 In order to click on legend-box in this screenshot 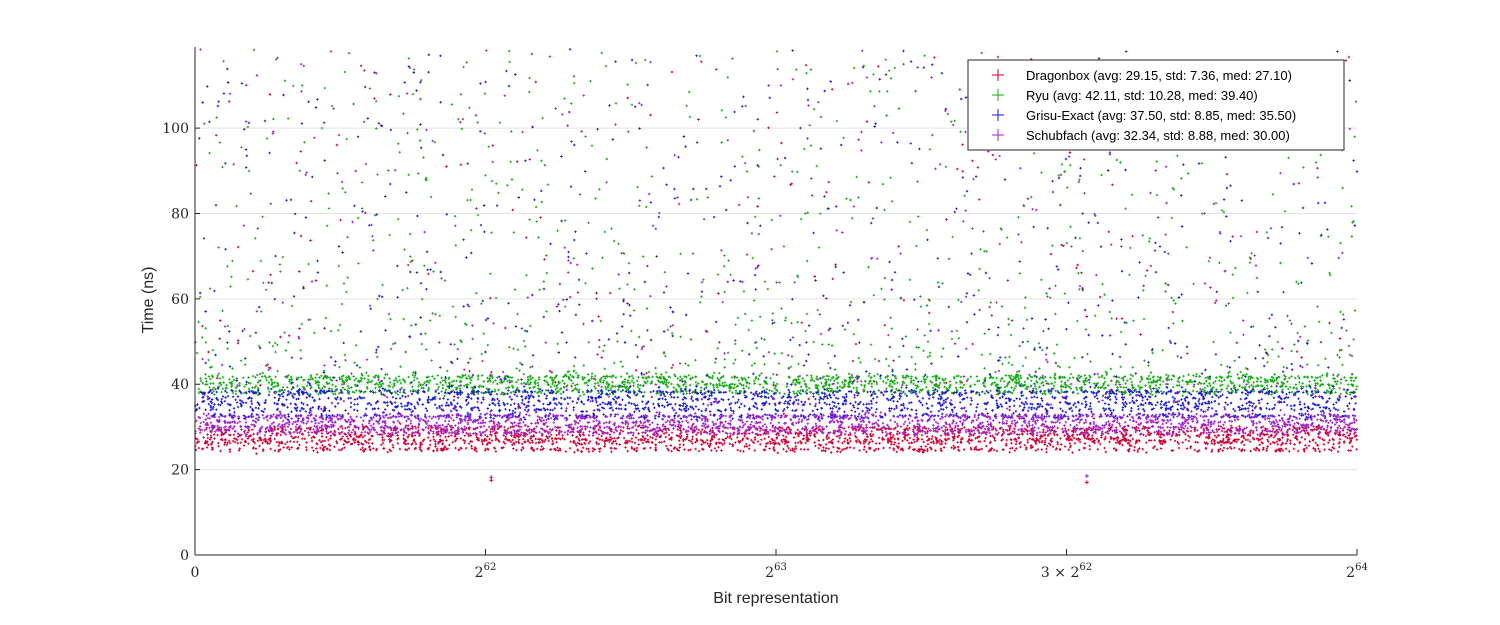, I will do `click(1156, 105)`.